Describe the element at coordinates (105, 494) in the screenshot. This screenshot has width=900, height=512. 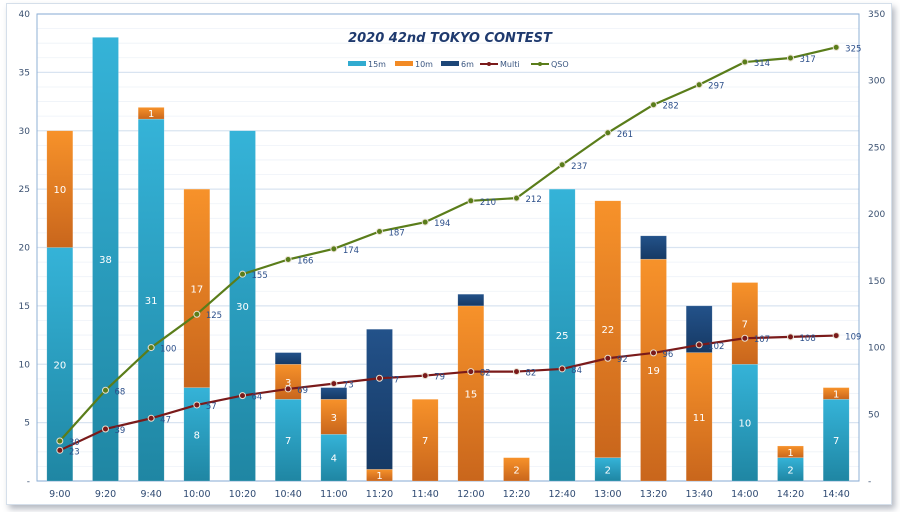
I see `x-axis-tick-label: 9:20` at that location.